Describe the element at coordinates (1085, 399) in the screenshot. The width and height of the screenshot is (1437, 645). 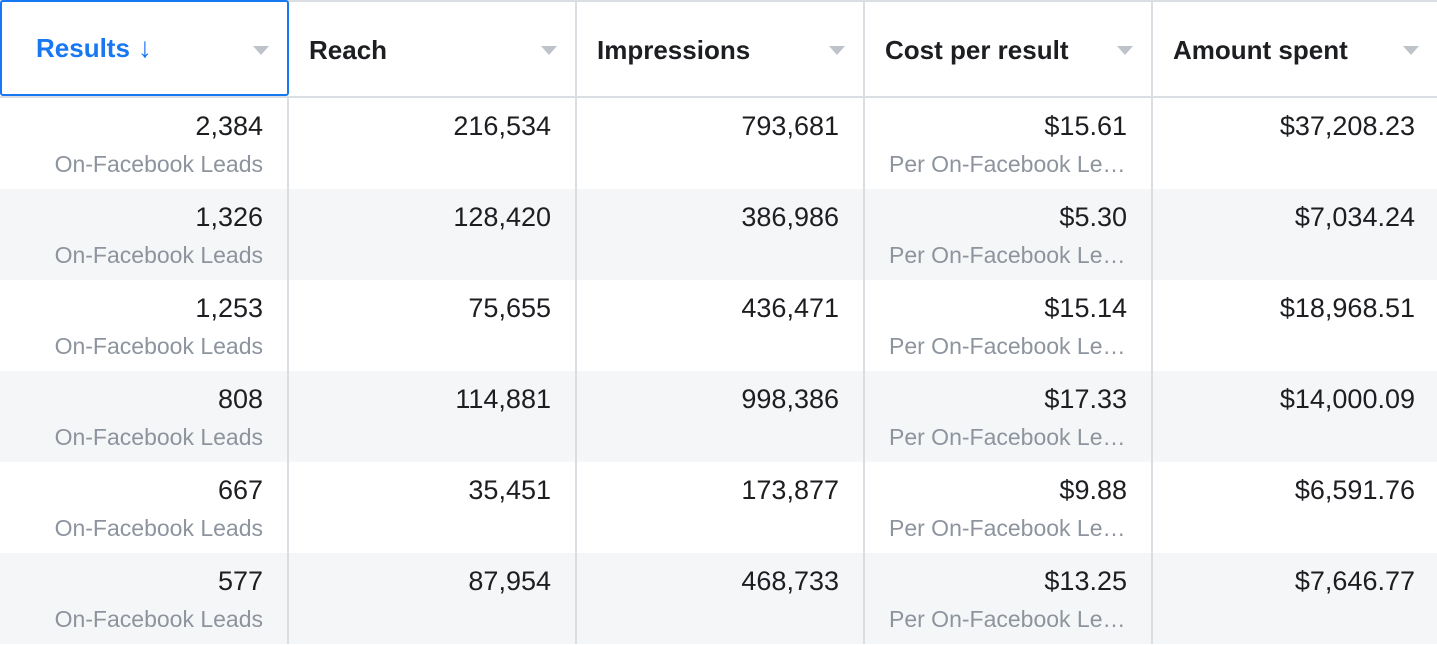
I see `cost-per-result-value: $17.33` at that location.